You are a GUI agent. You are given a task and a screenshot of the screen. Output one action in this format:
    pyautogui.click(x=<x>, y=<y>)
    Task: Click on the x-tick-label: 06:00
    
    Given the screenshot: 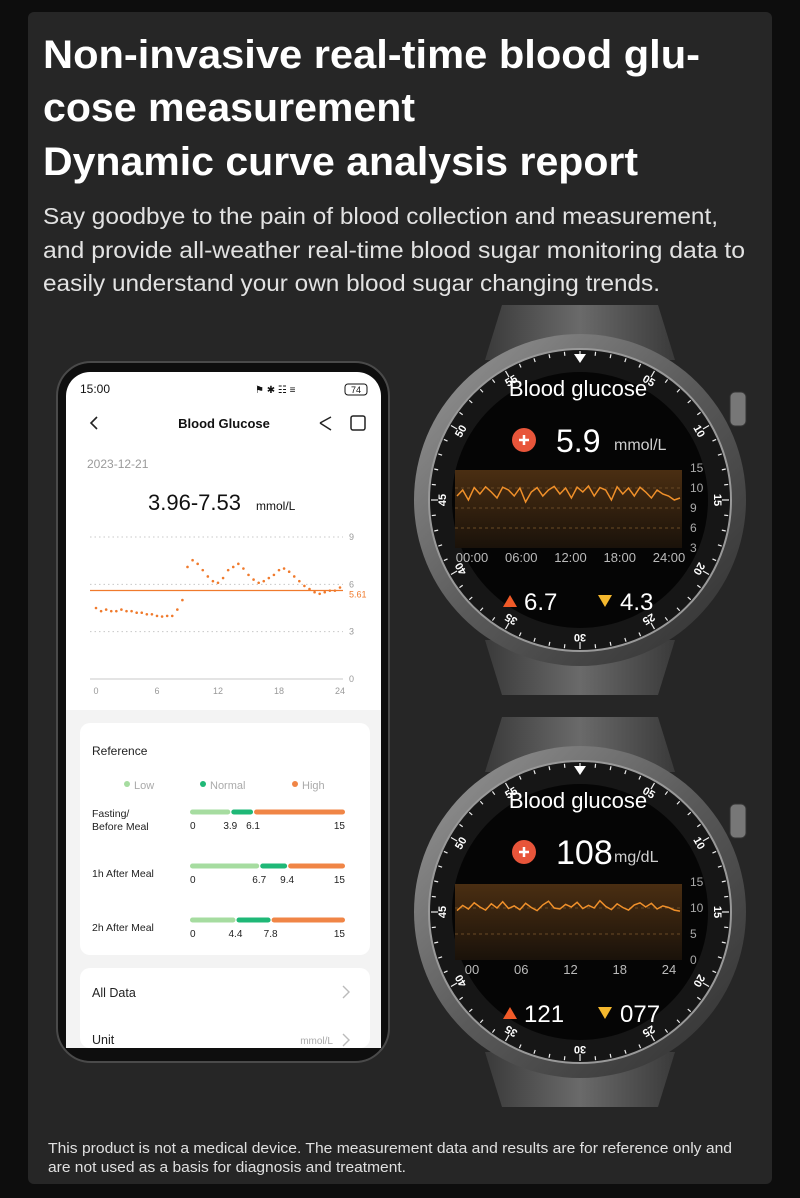 What is the action you would take?
    pyautogui.click(x=521, y=557)
    